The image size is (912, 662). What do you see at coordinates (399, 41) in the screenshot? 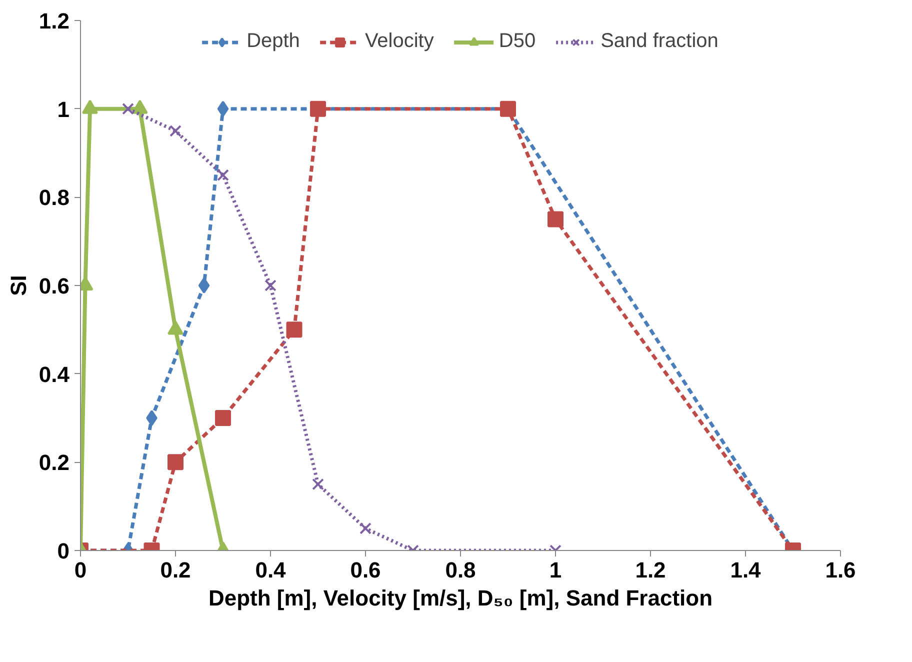
I see `legend-label: Velocity` at bounding box center [399, 41].